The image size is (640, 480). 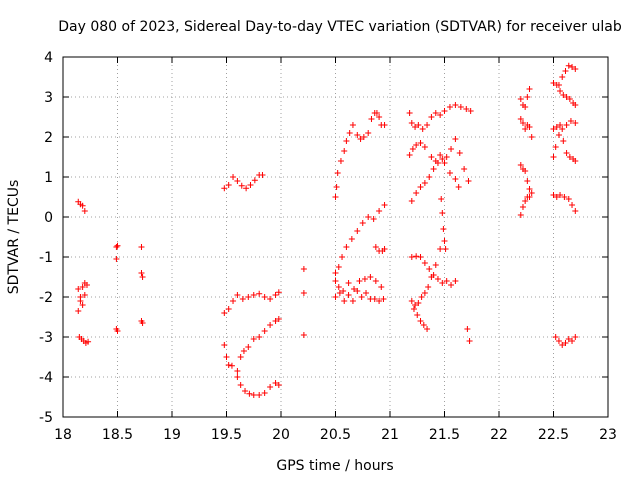 I want to click on y-tick-label: 1, so click(x=48, y=178).